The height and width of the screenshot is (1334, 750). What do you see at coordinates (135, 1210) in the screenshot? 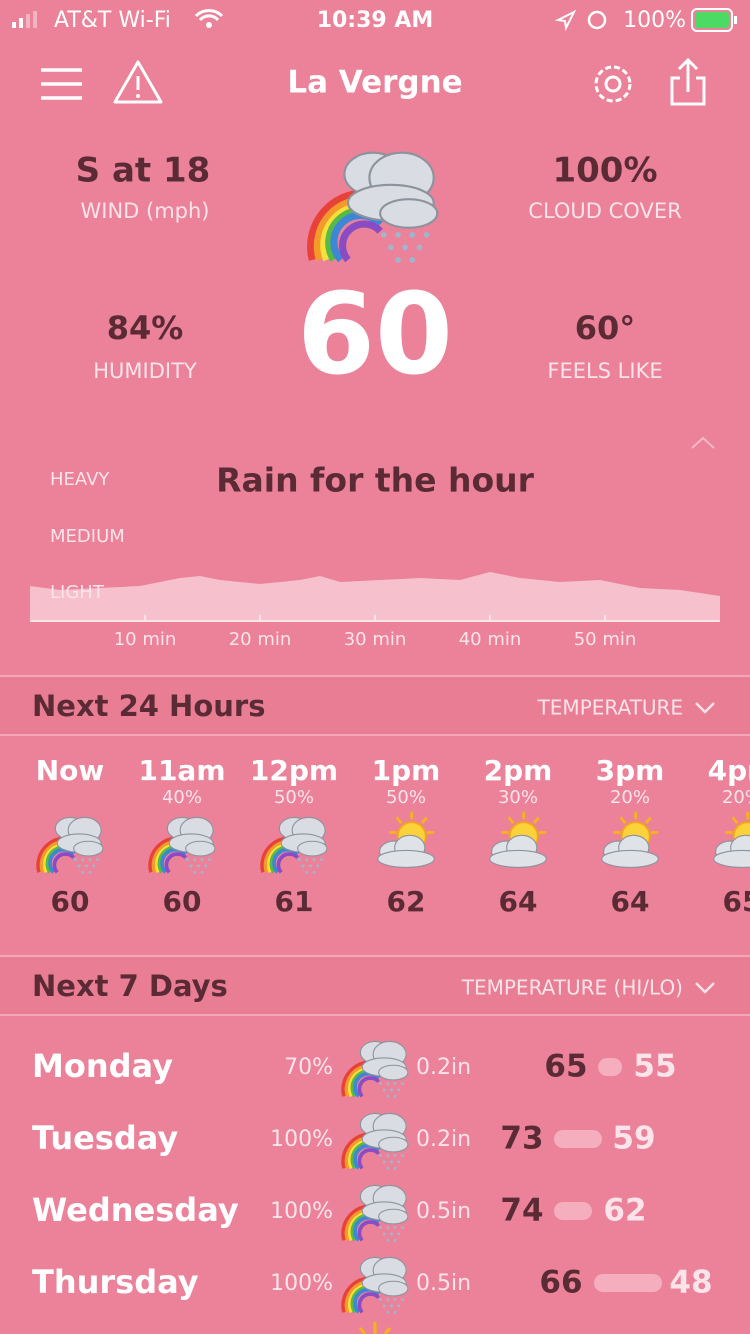
I see `day-name: Wednesday` at bounding box center [135, 1210].